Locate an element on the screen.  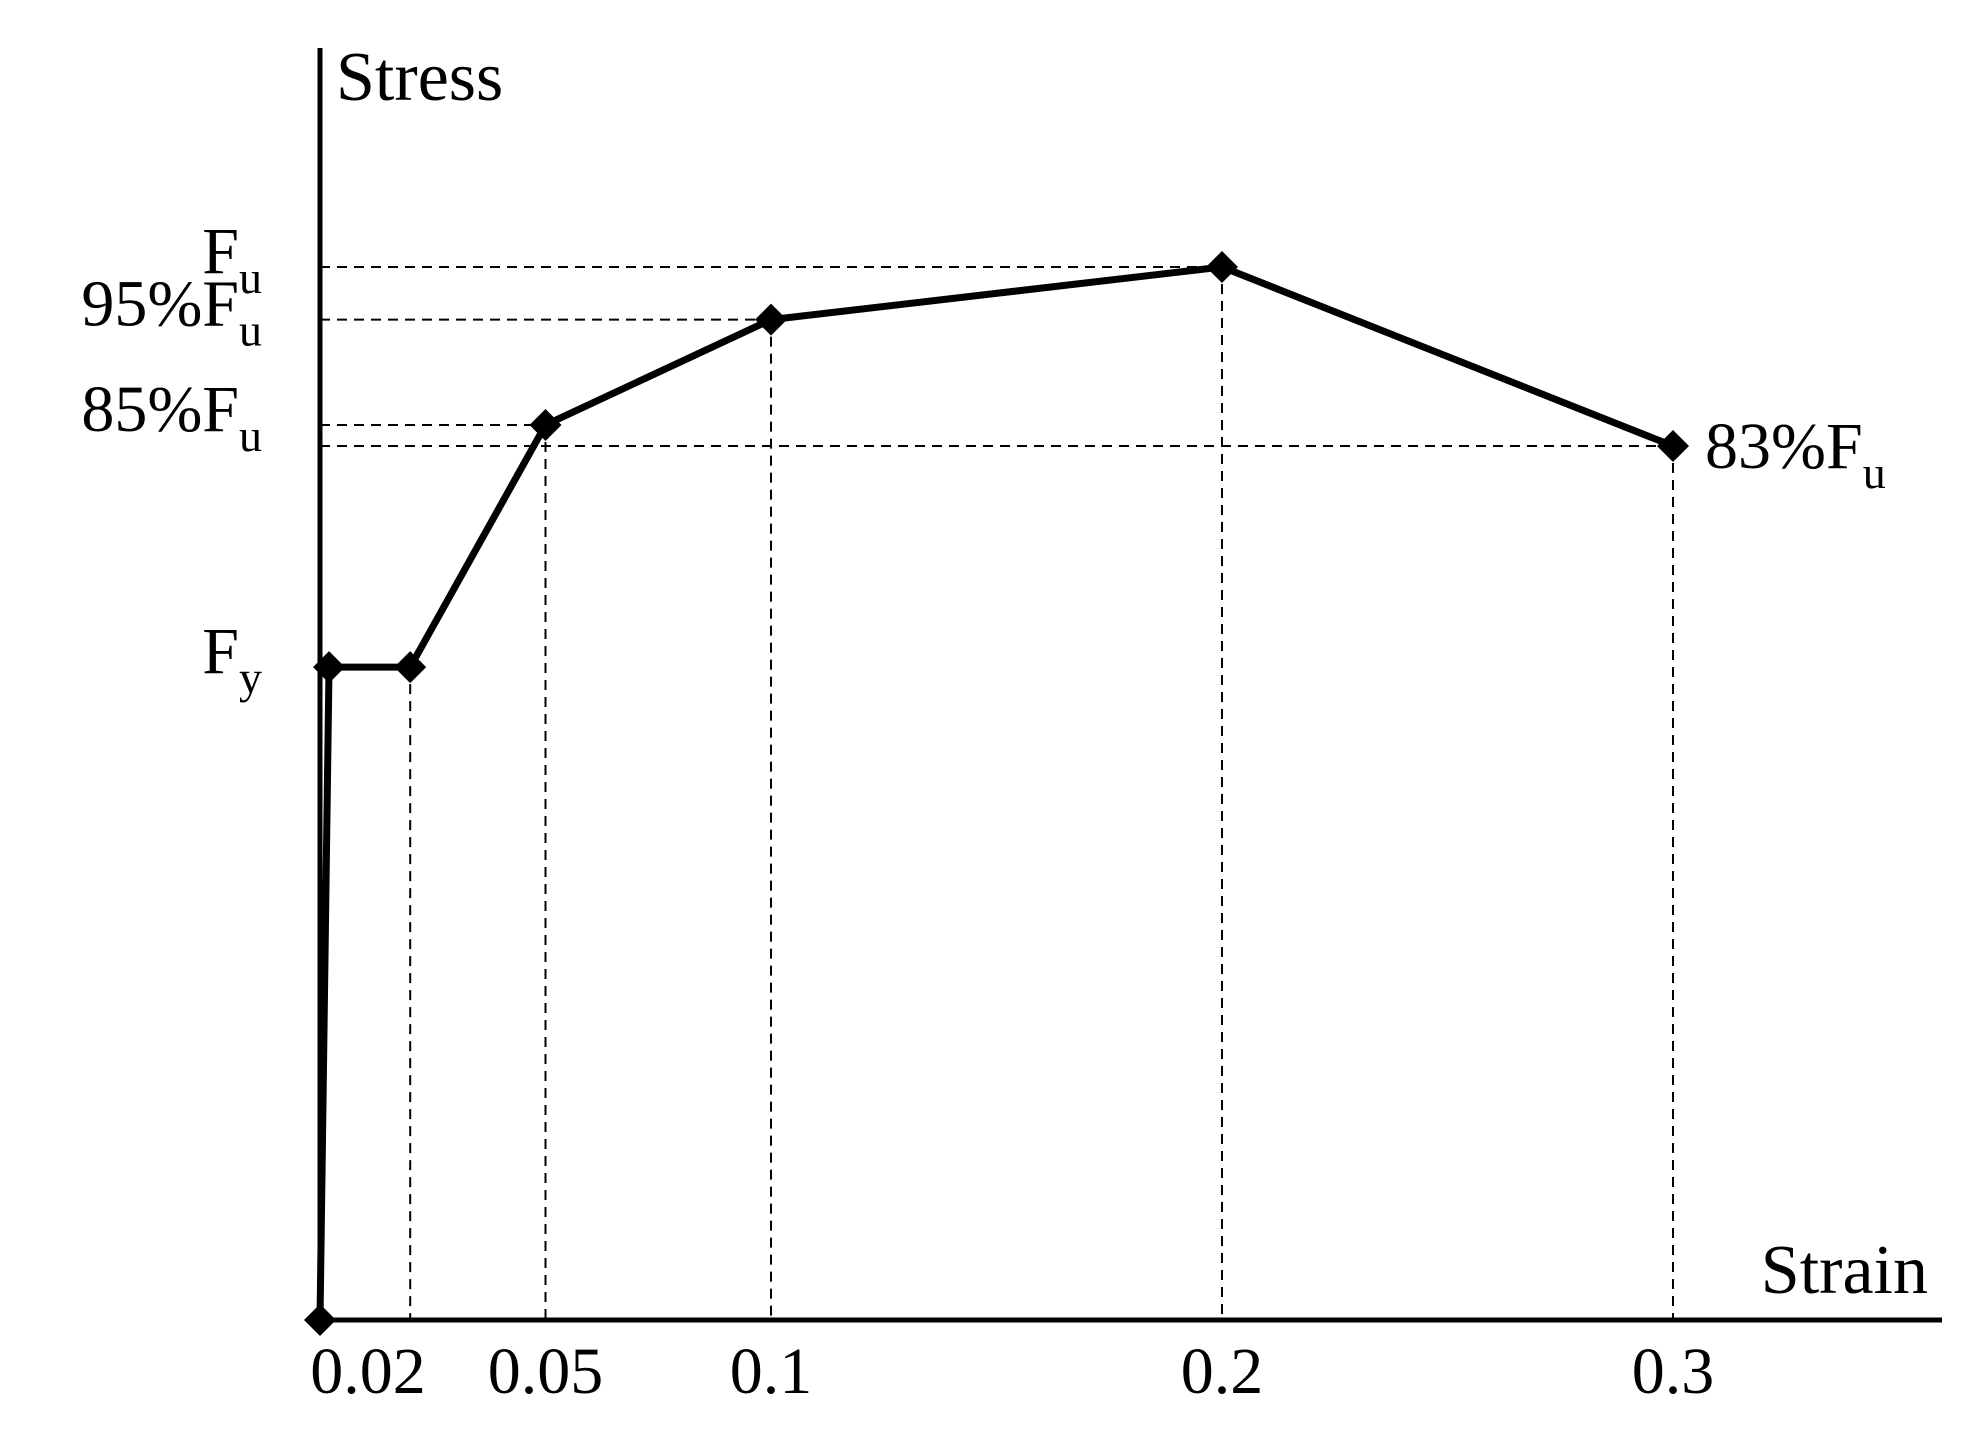
x-tick-label-0: 0.02 is located at coordinates (368, 1371).